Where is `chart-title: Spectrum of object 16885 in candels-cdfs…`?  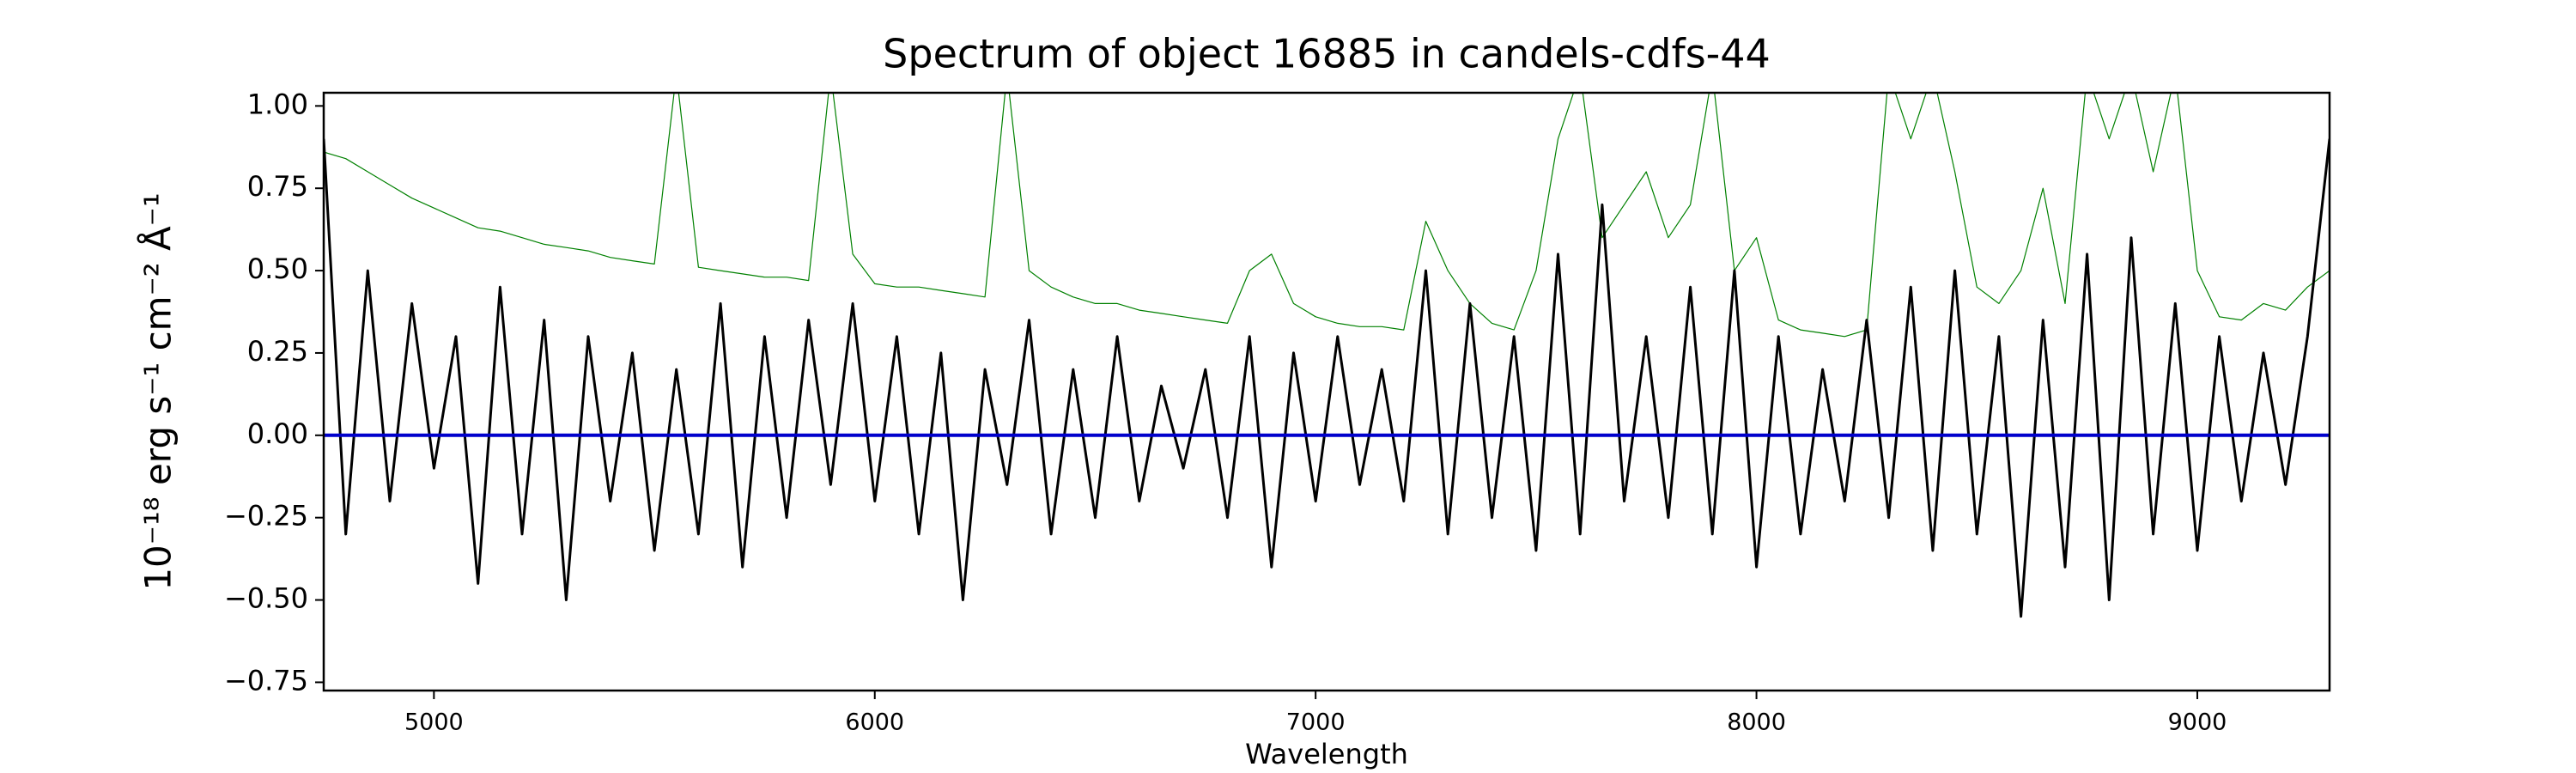
chart-title: Spectrum of object 16885 in candels-cdfs… is located at coordinates (1327, 54).